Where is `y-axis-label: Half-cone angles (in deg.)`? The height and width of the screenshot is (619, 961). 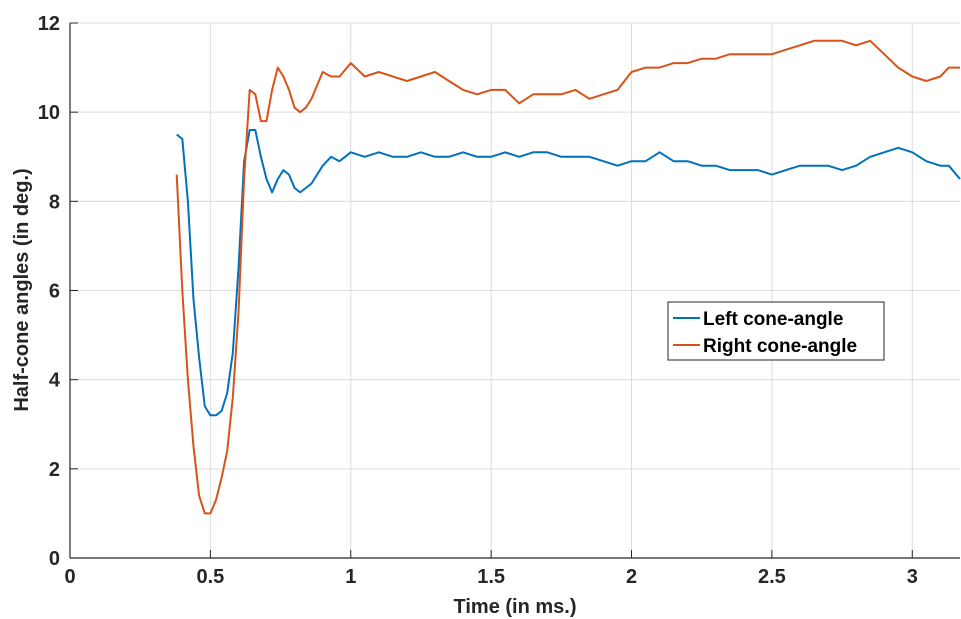
y-axis-label: Half-cone angles (in deg.) is located at coordinates (22, 289).